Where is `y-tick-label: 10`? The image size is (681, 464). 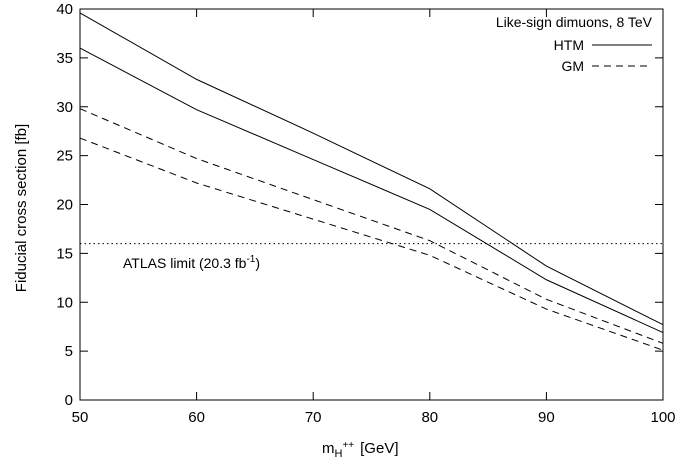
y-tick-label: 10 is located at coordinates (64, 302).